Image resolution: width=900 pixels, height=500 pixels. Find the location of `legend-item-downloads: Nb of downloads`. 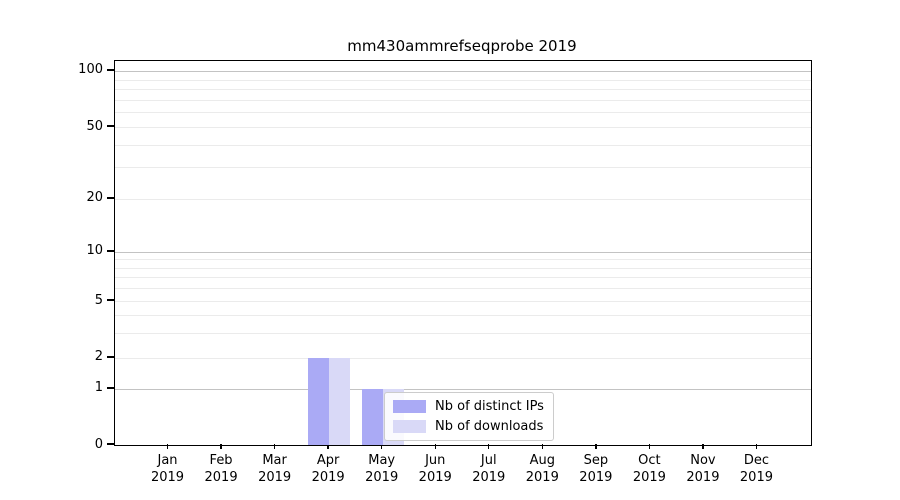

legend-item-downloads: Nb of downloads is located at coordinates (468, 426).